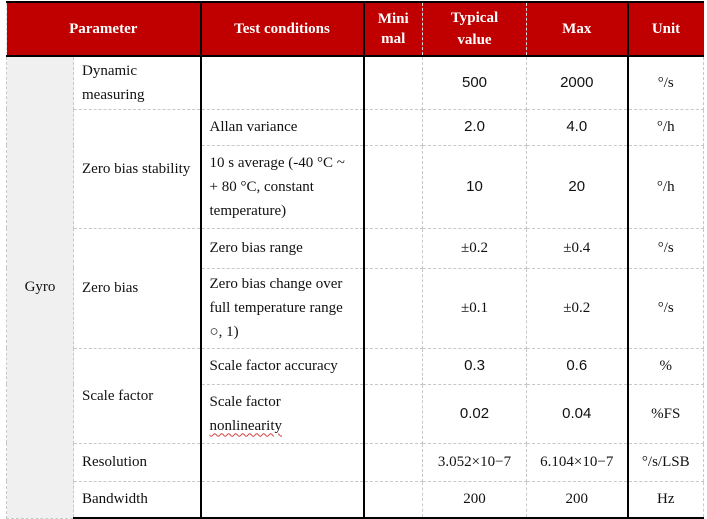  I want to click on header-minimal: Mini mal, so click(392, 29).